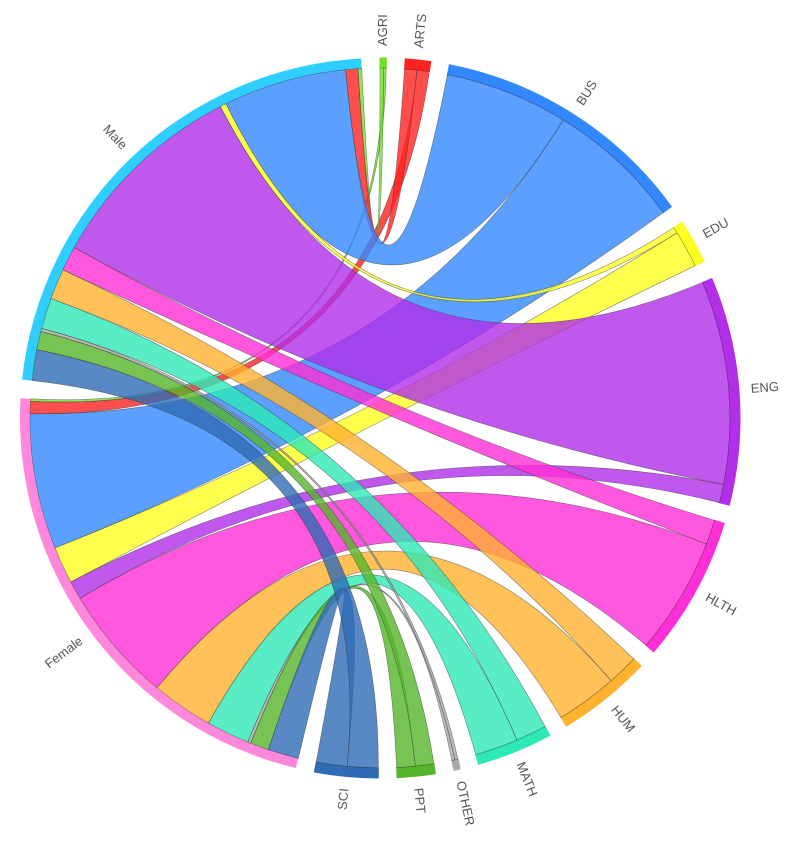 The height and width of the screenshot is (843, 792). Describe the element at coordinates (715, 228) in the screenshot. I see `arc-label: EDU` at that location.